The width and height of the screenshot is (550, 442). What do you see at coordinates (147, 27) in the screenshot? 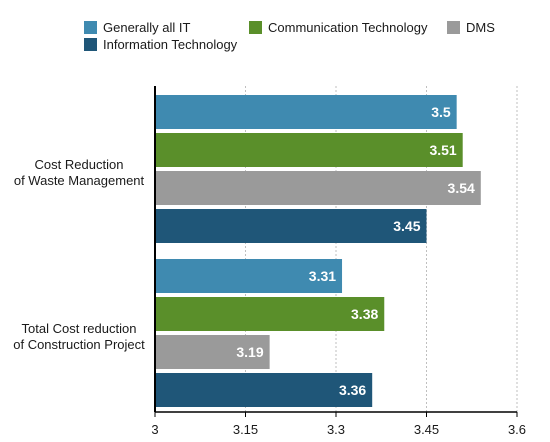
I see `legend-label: Generally all IT` at bounding box center [147, 27].